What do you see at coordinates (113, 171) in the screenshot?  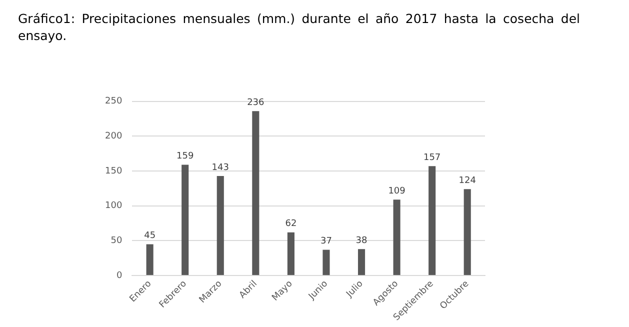 I see `y-tick-label: 150` at bounding box center [113, 171].